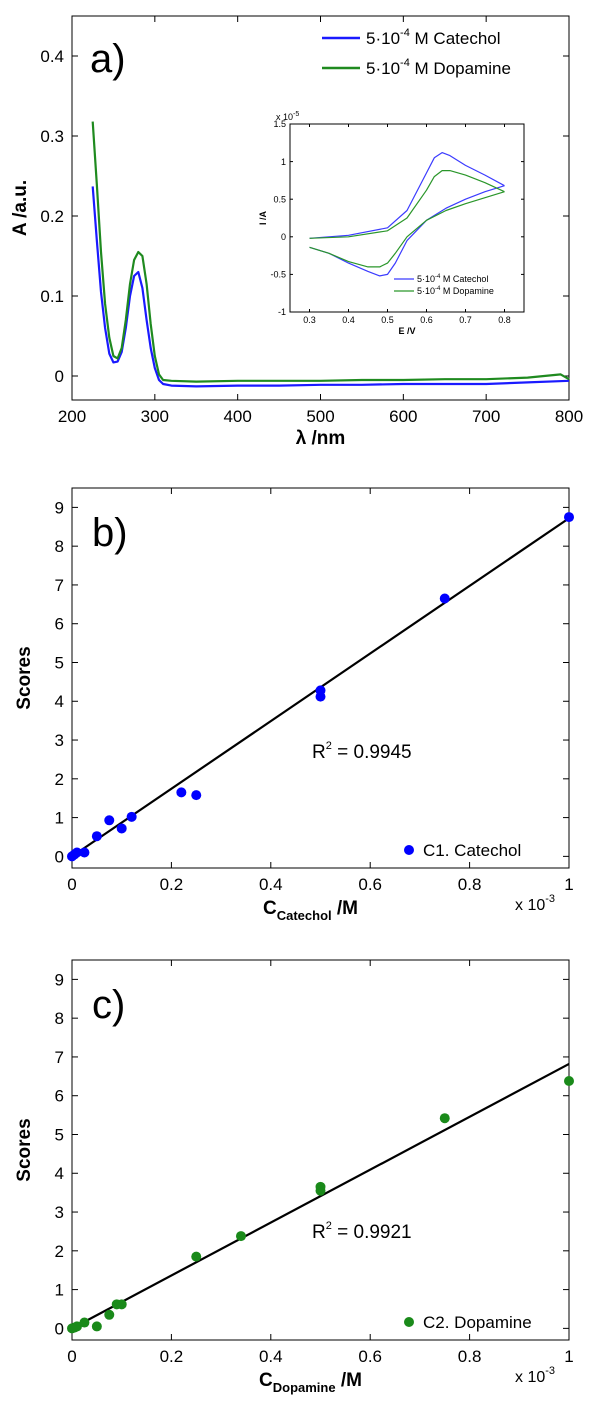 This screenshot has width=590, height=1414. I want to click on inset-legend-text: 5·10, so click(426, 291).